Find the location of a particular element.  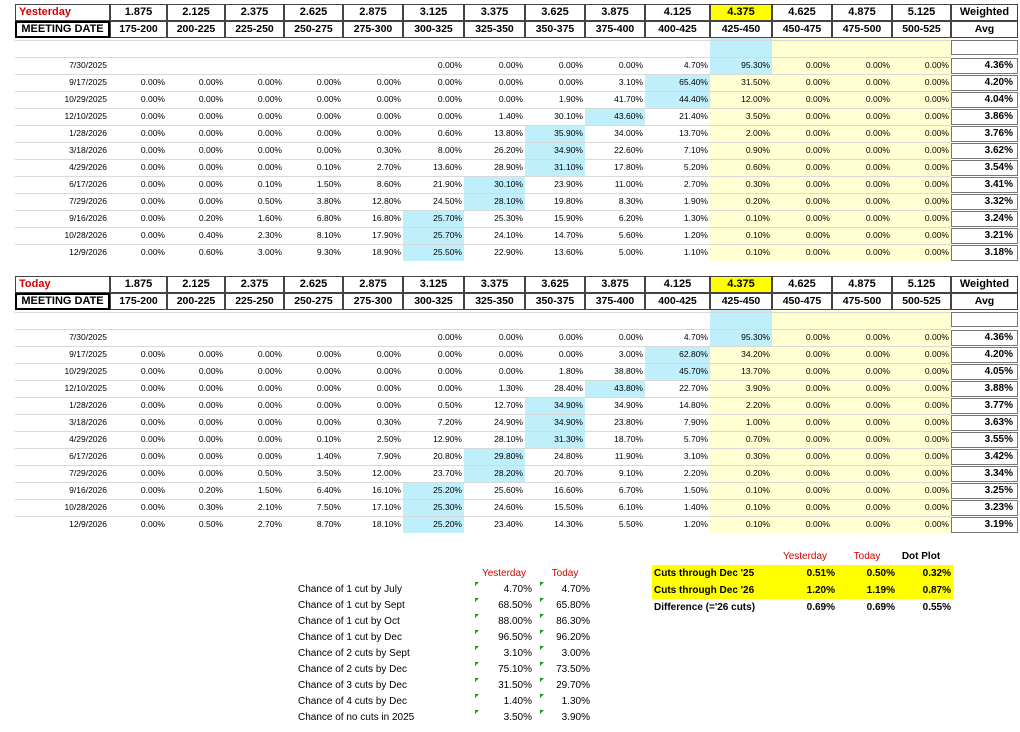

yesterday-range-header: 275-300 is located at coordinates (373, 29).